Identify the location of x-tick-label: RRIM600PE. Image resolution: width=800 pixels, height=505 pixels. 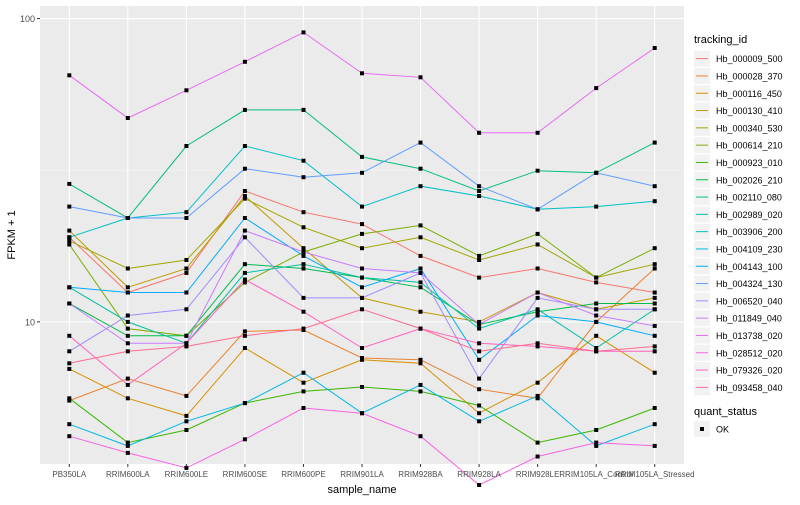
(303, 474).